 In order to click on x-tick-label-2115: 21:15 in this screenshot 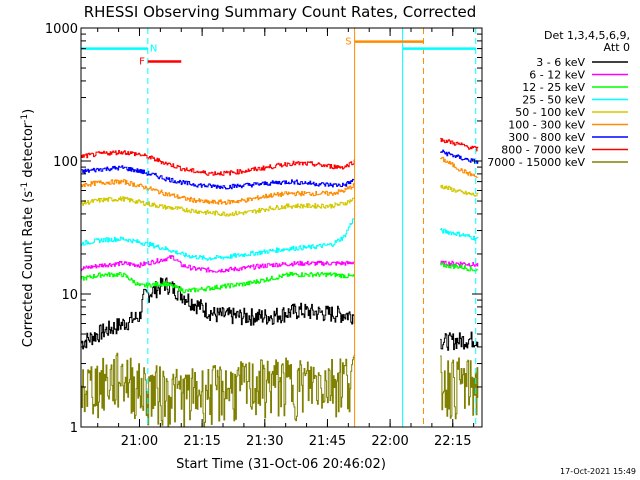, I will do `click(201, 441)`.